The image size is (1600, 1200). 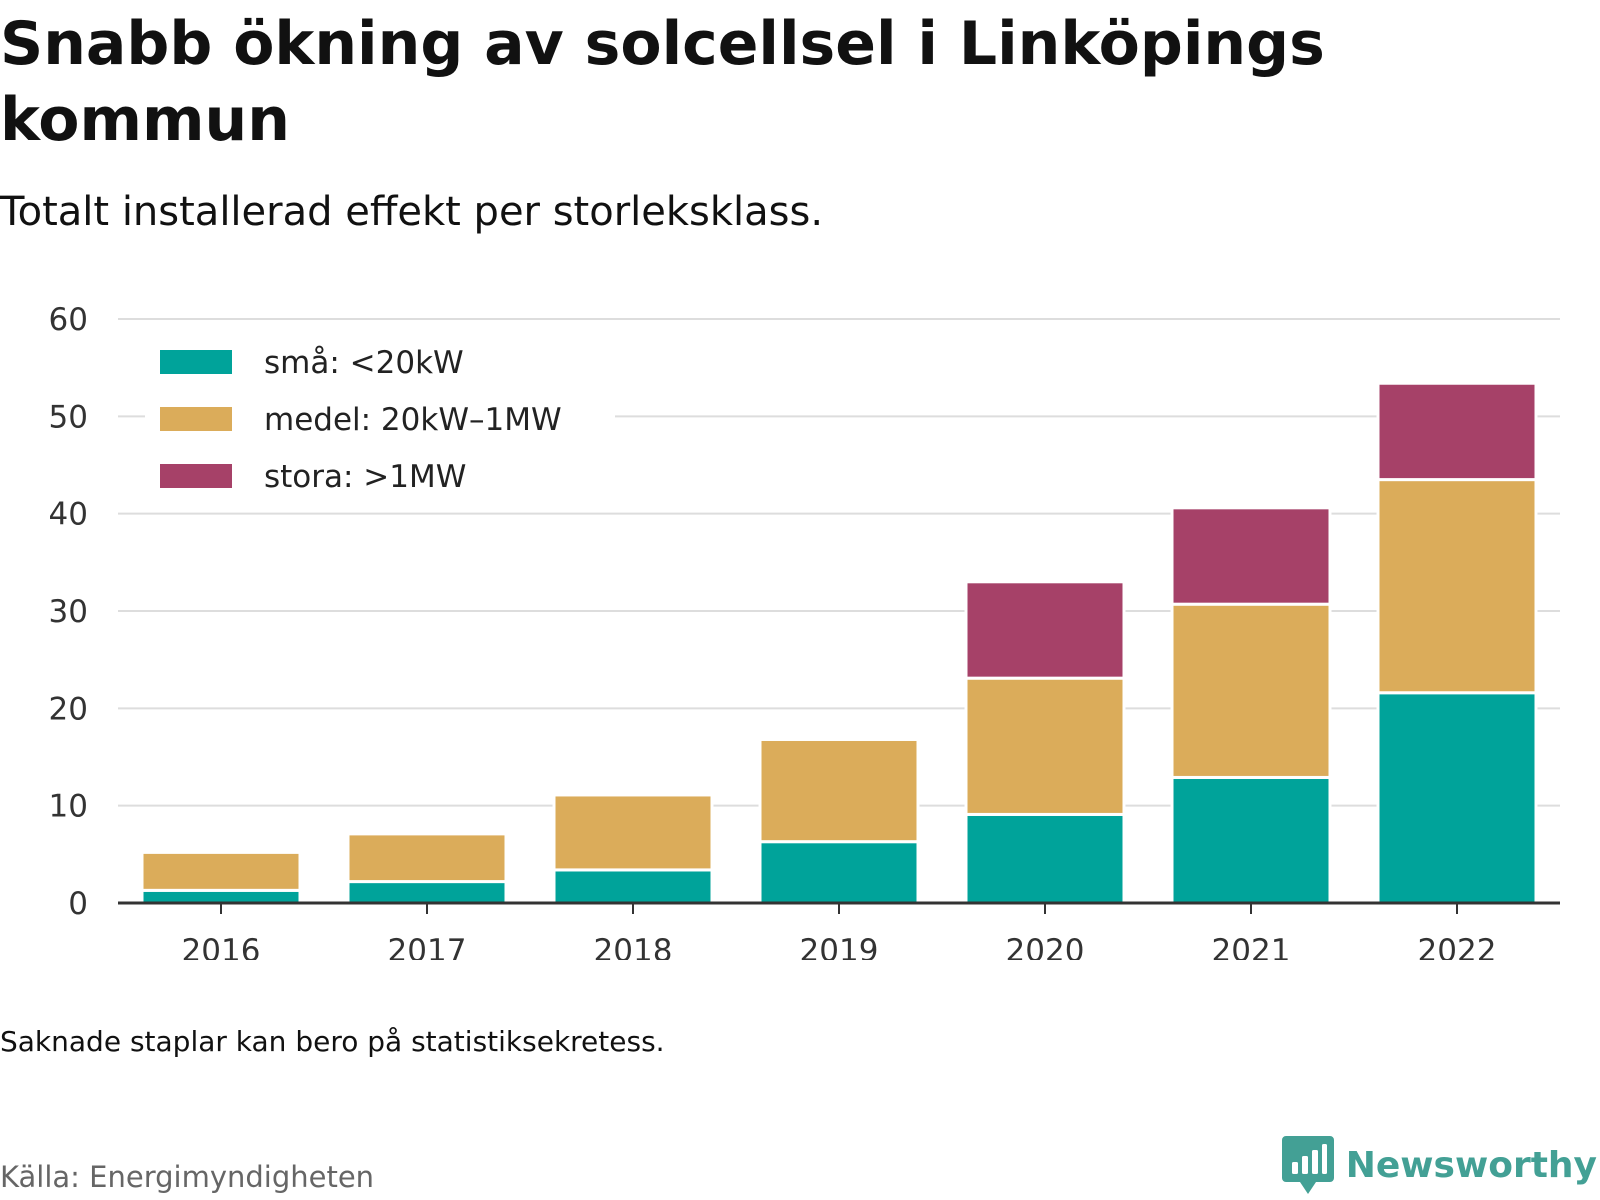 What do you see at coordinates (68, 320) in the screenshot?
I see `y-tick-label: 60` at bounding box center [68, 320].